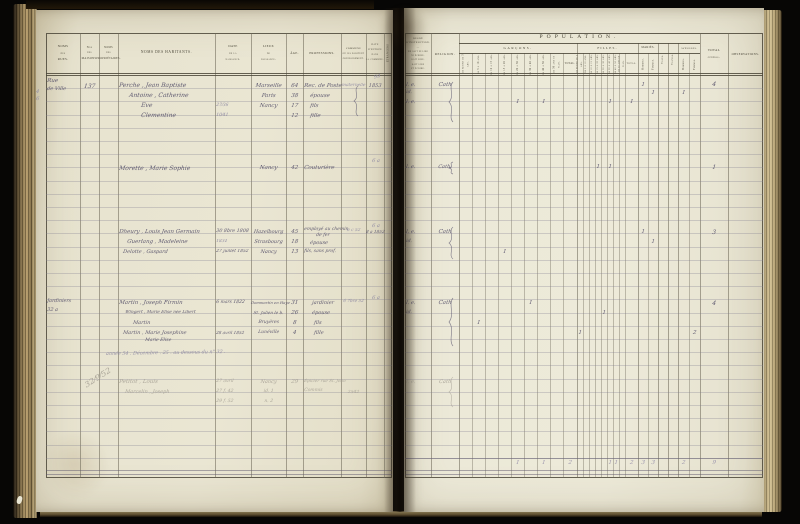 Image resolution: width=800 pixels, height=524 pixels. I want to click on handwriting-entry: Couturière, so click(319, 168).